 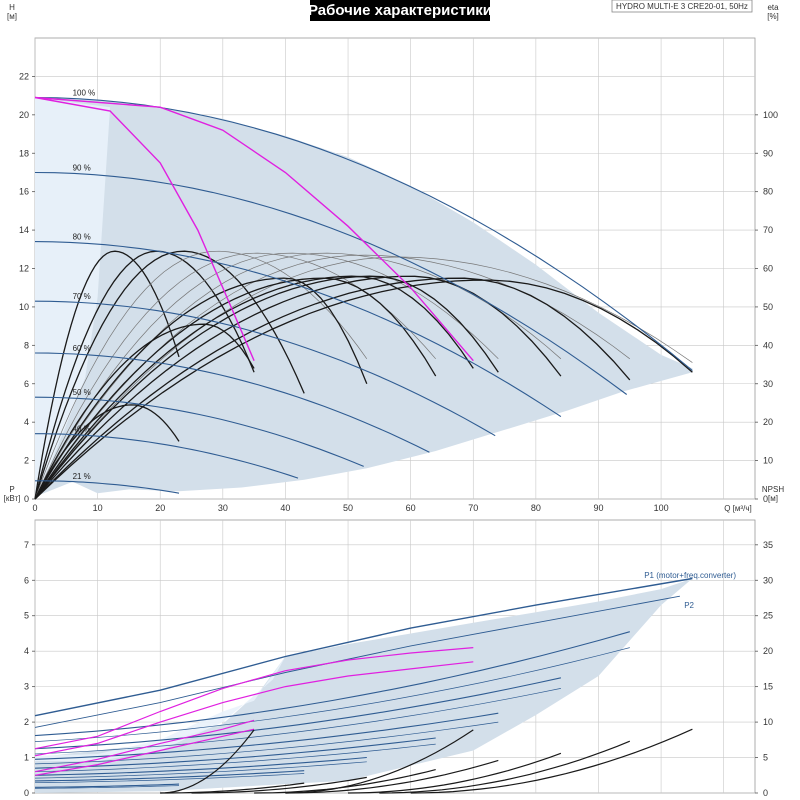 I want to click on y-tick-label: 5, so click(x=26, y=616).